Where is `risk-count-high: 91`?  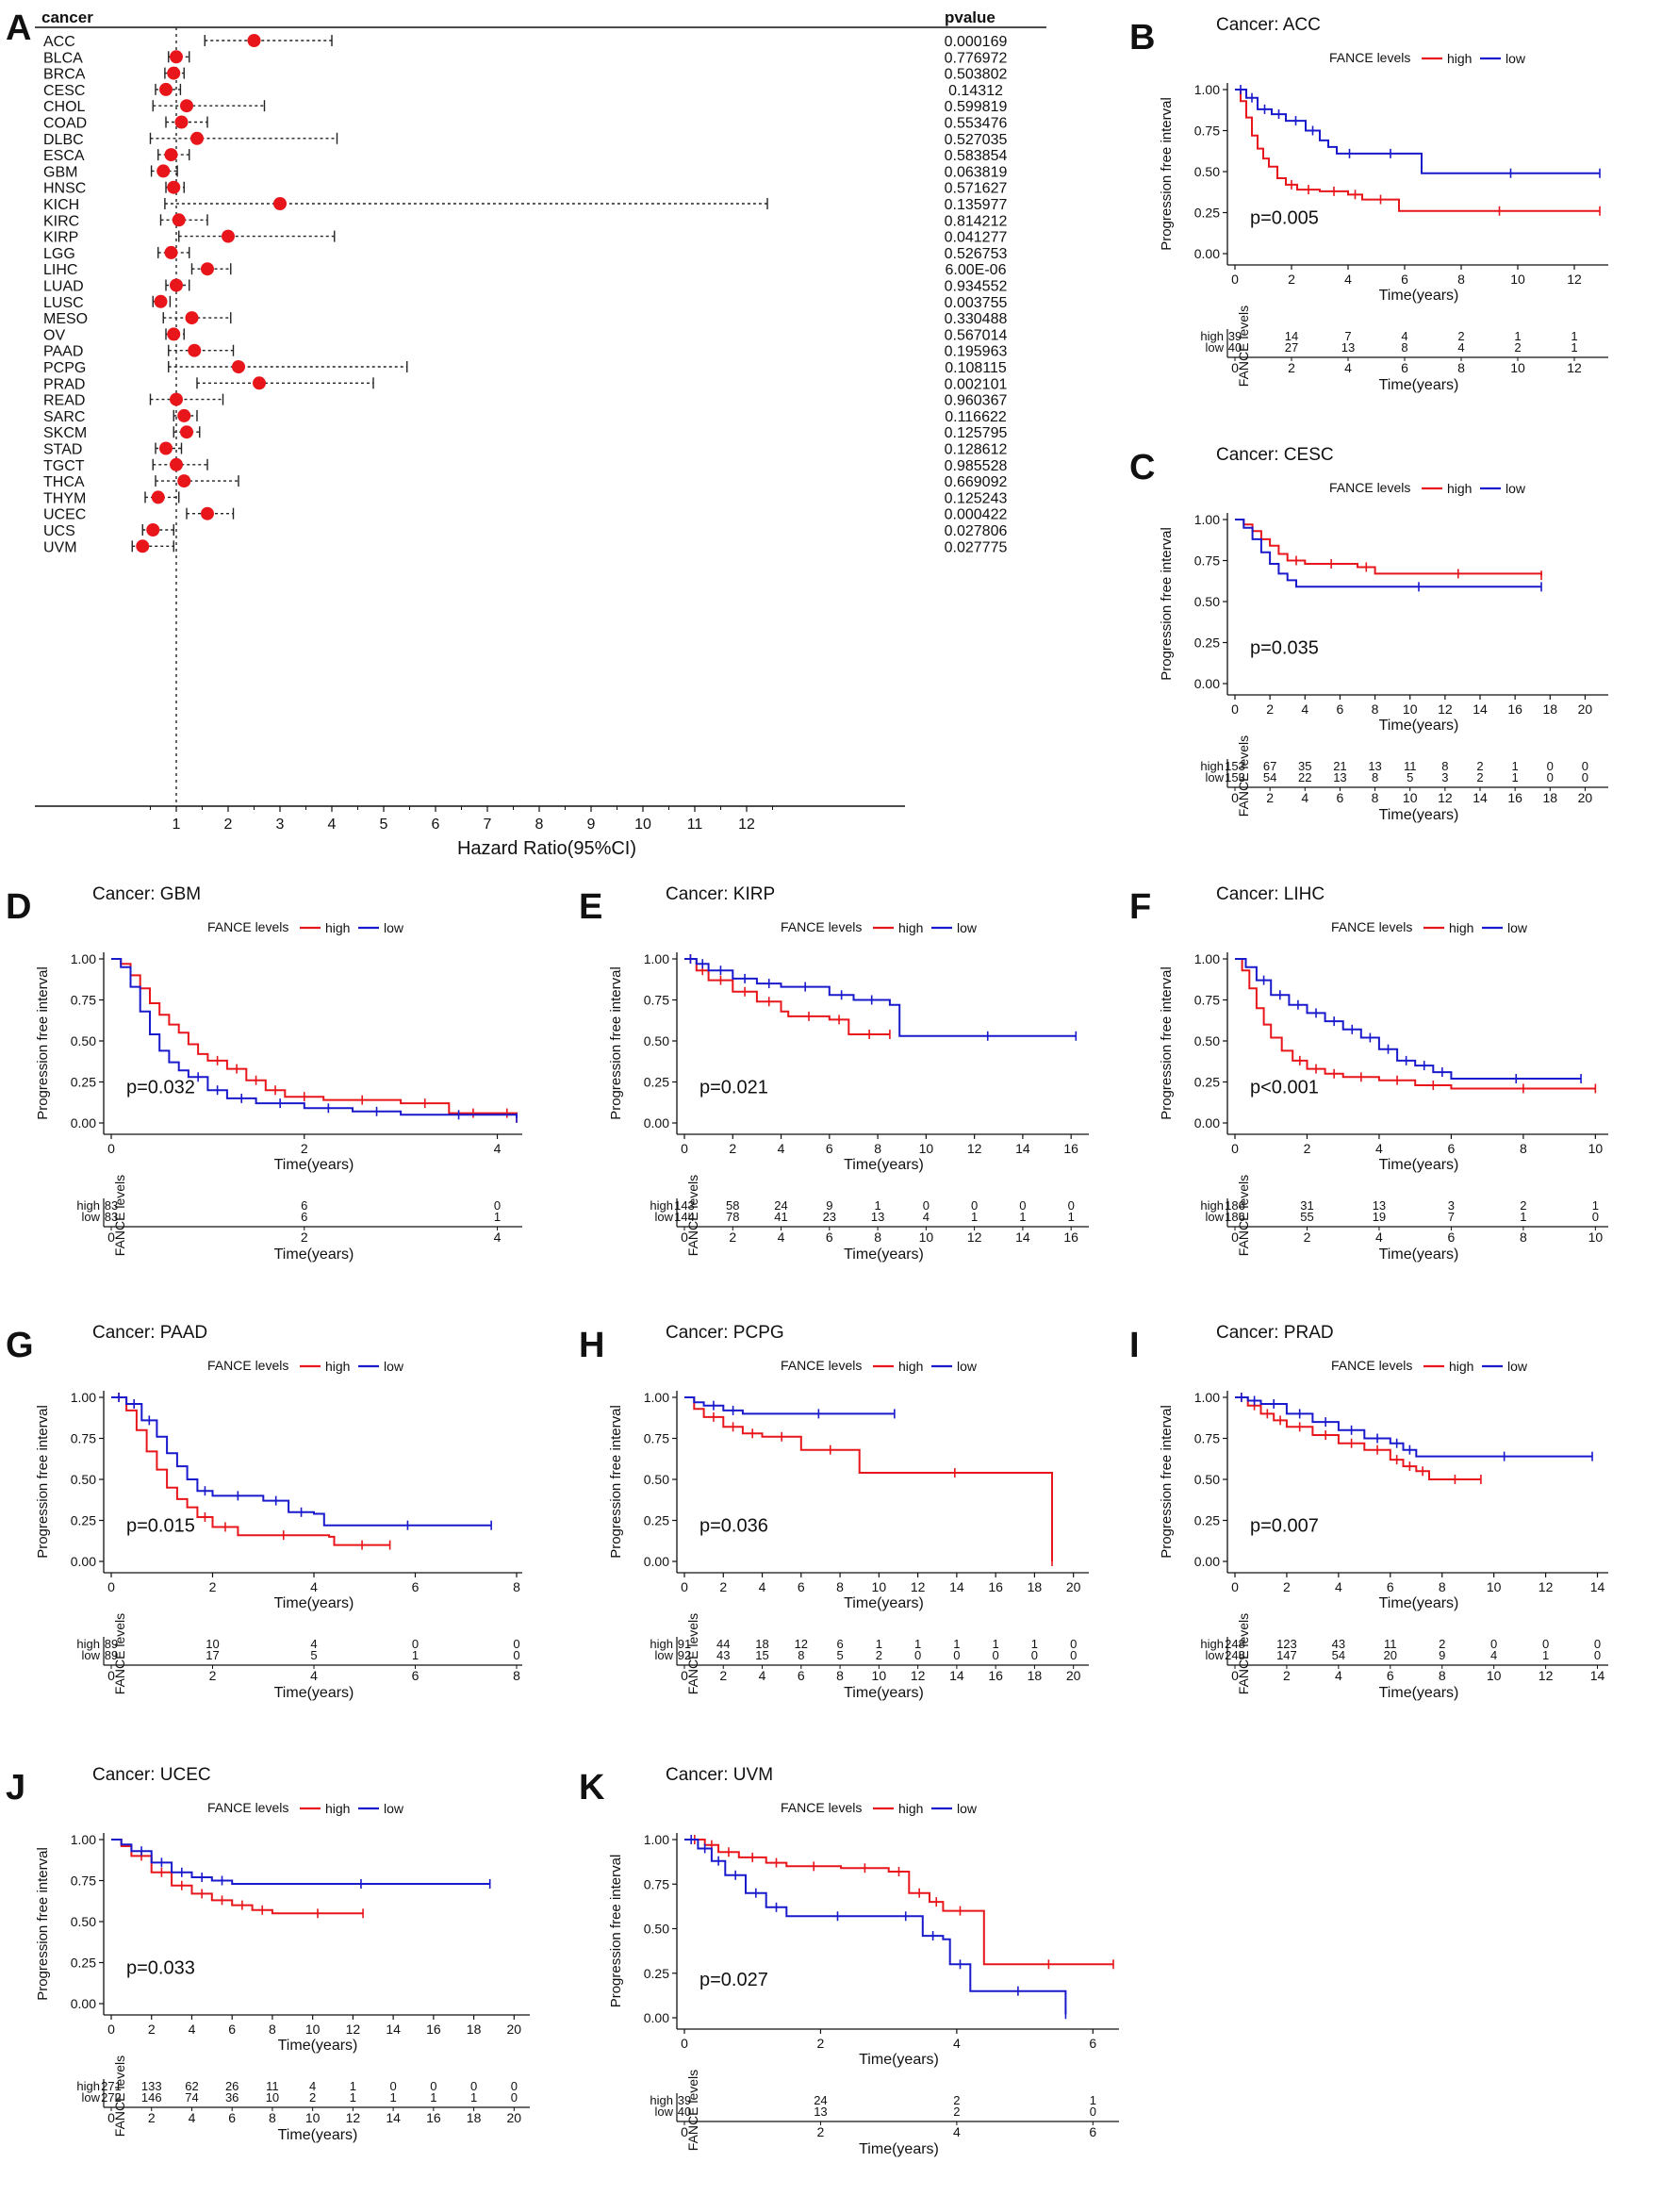
risk-count-high: 91 is located at coordinates (684, 1644).